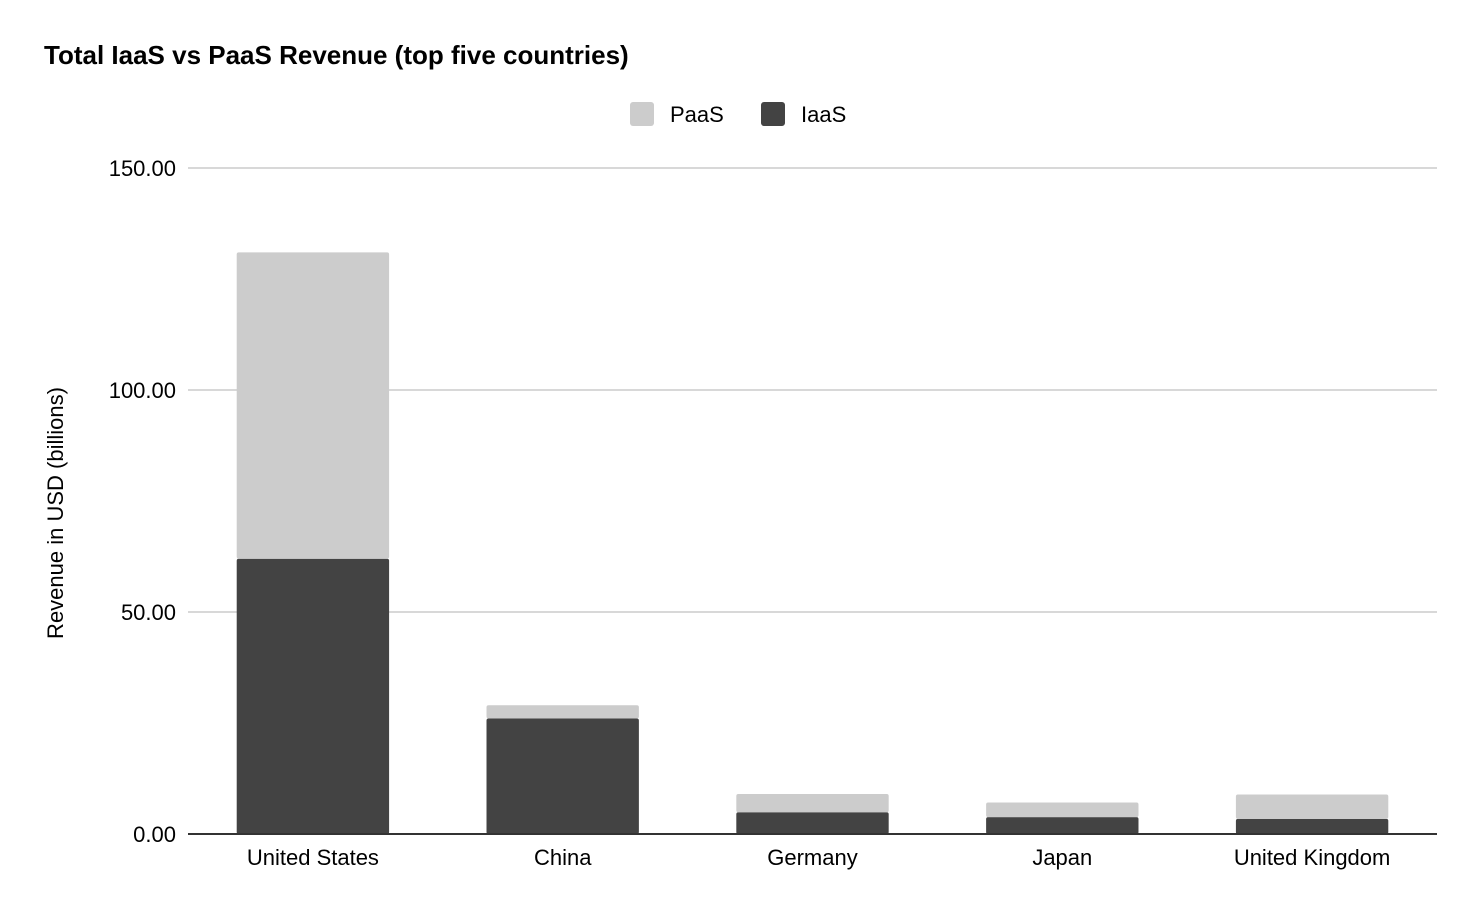  Describe the element at coordinates (148, 612) in the screenshot. I see `y-tick-label: 50.00` at that location.